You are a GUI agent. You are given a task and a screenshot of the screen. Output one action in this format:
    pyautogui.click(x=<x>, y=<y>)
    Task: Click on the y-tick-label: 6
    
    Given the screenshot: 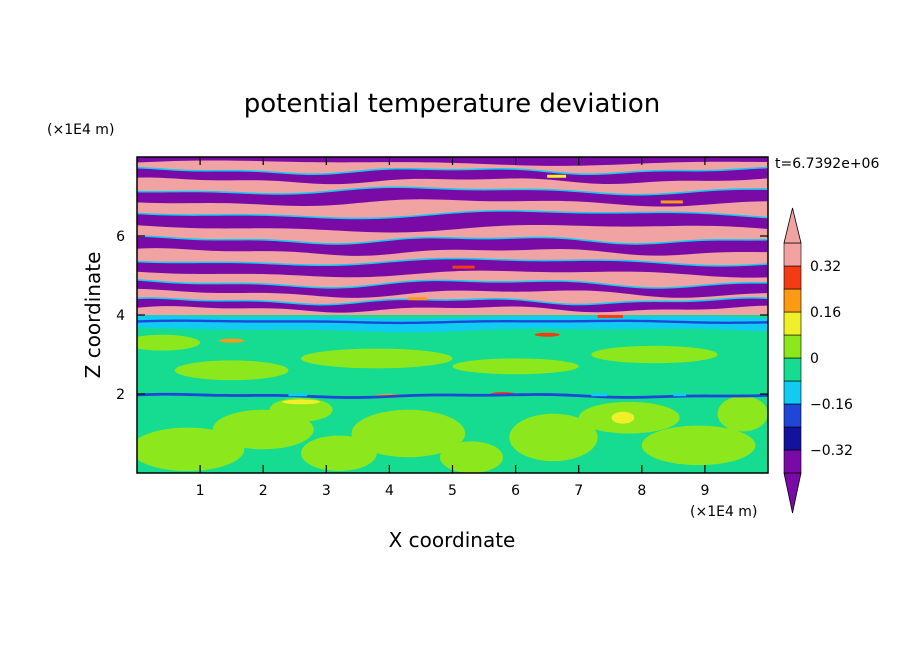 What is the action you would take?
    pyautogui.click(x=120, y=237)
    